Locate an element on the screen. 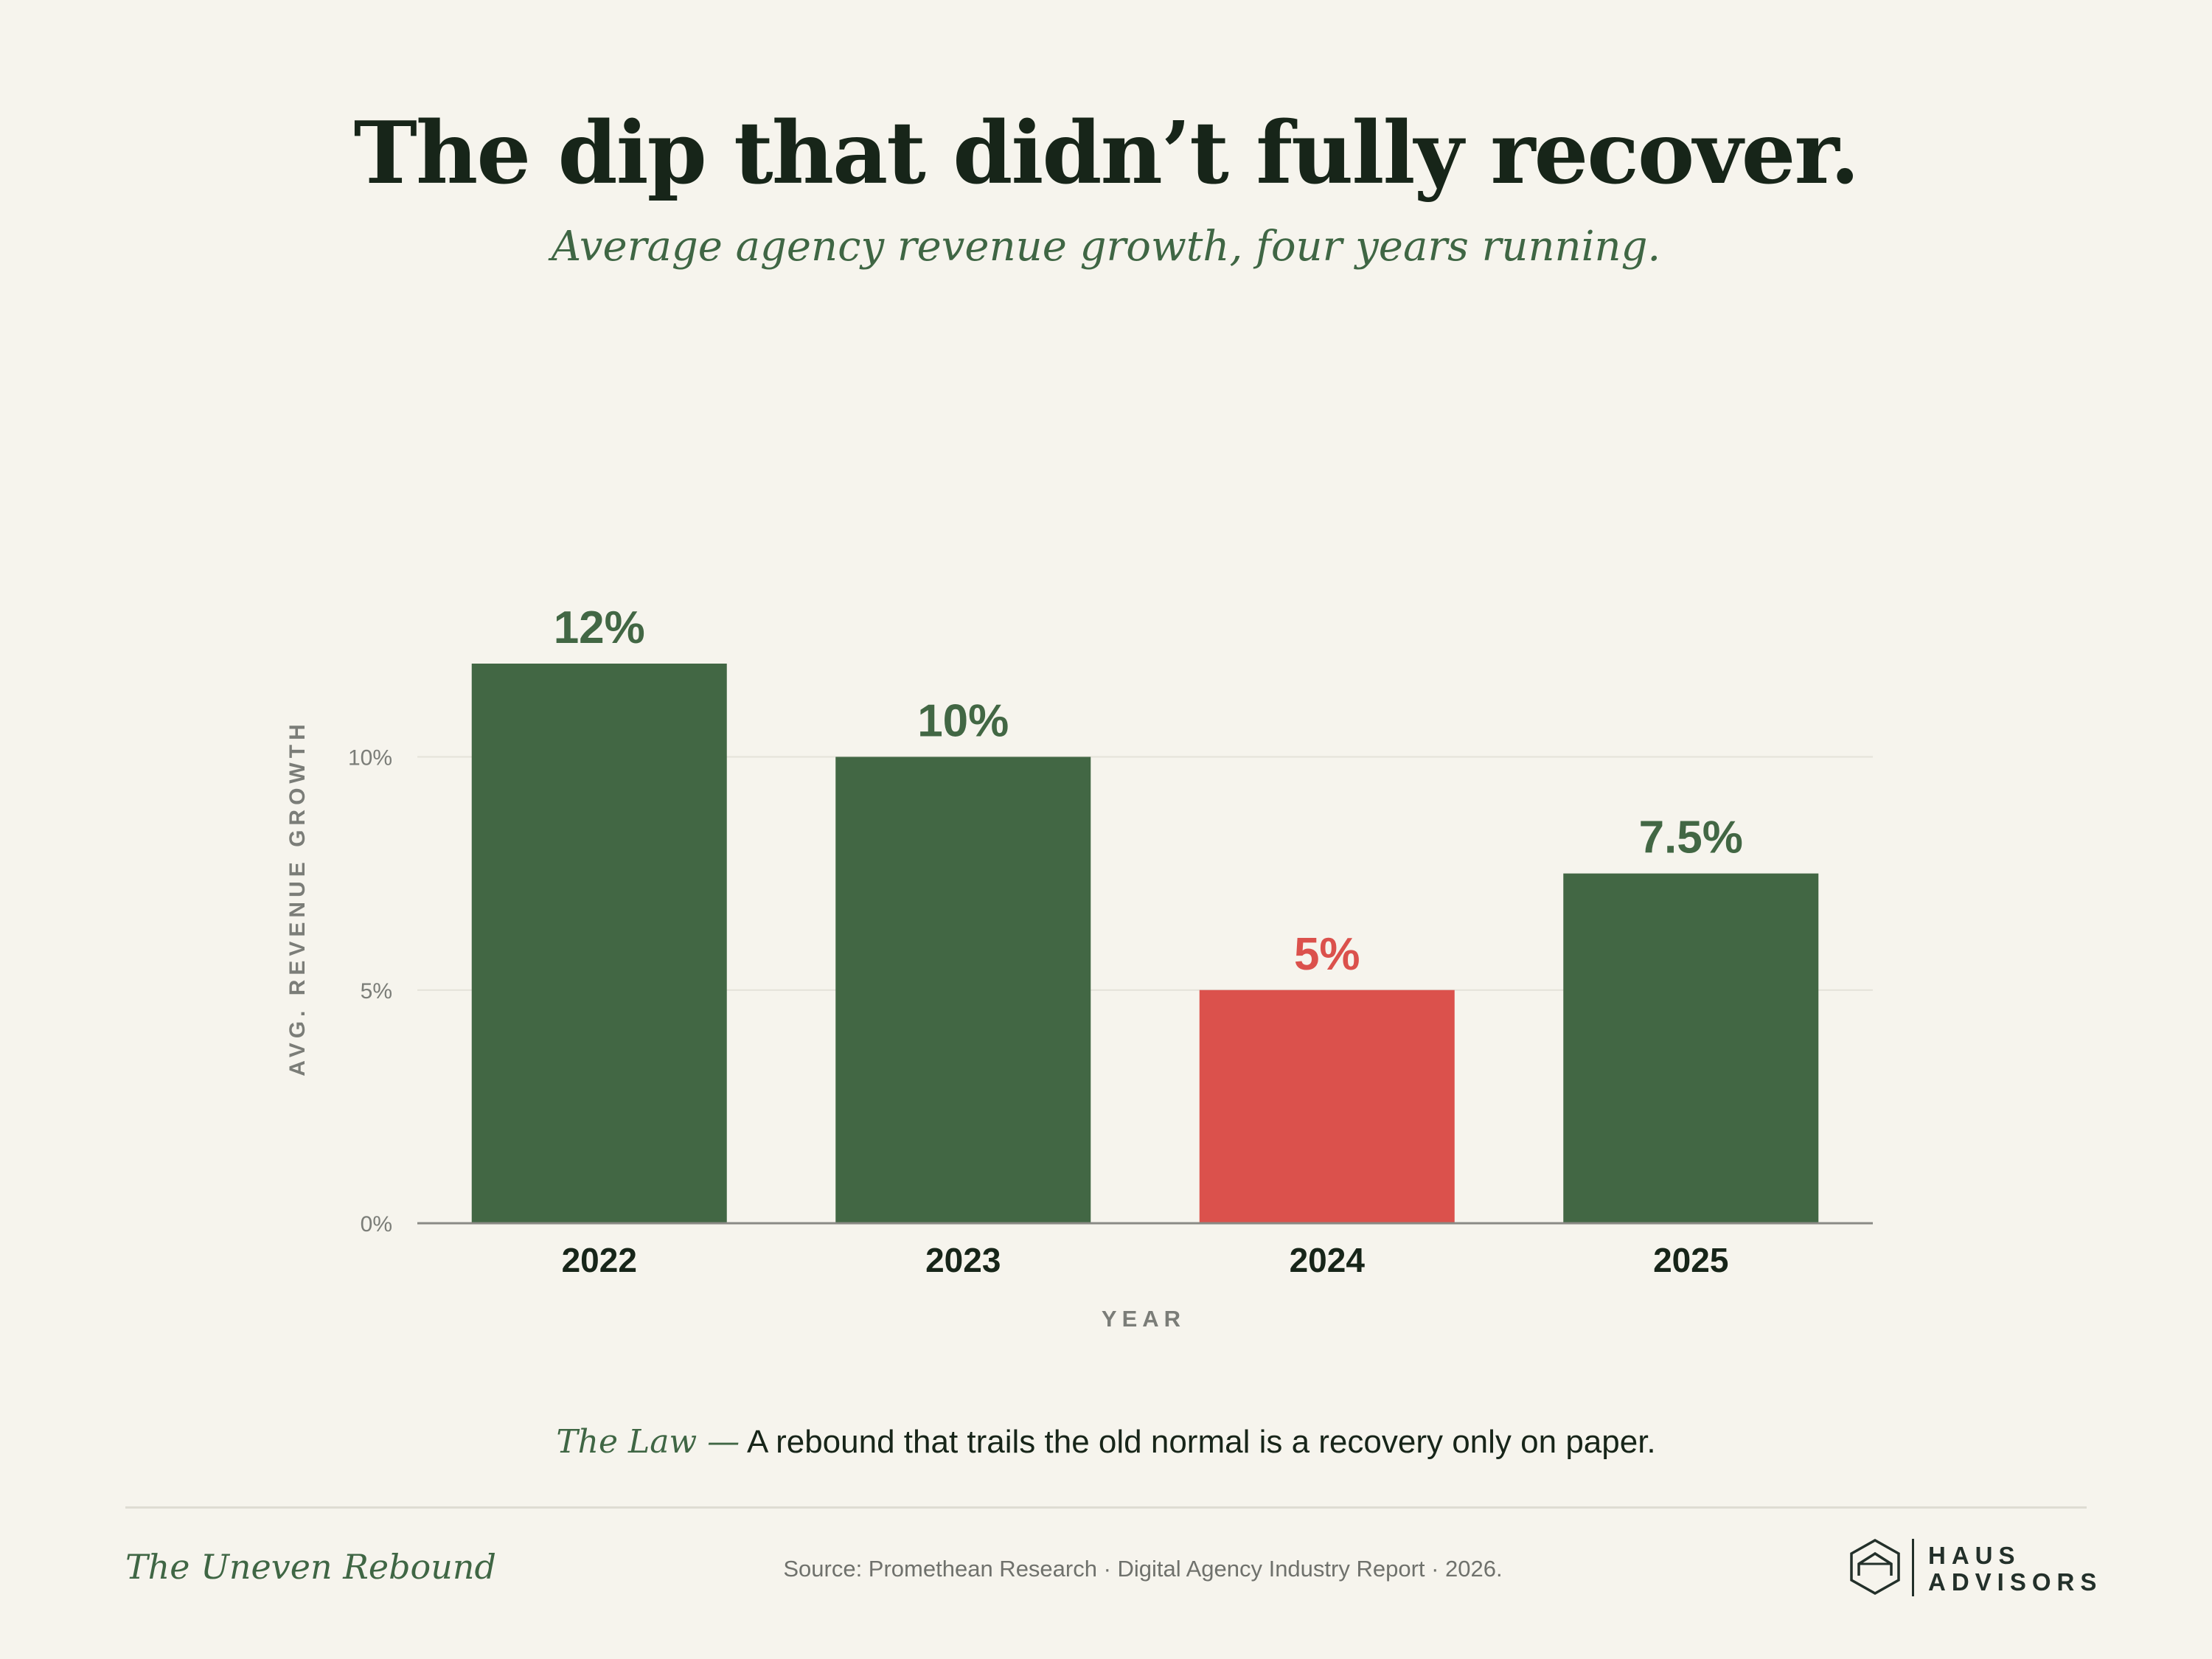  y-tick-label: 0% is located at coordinates (376, 1224).